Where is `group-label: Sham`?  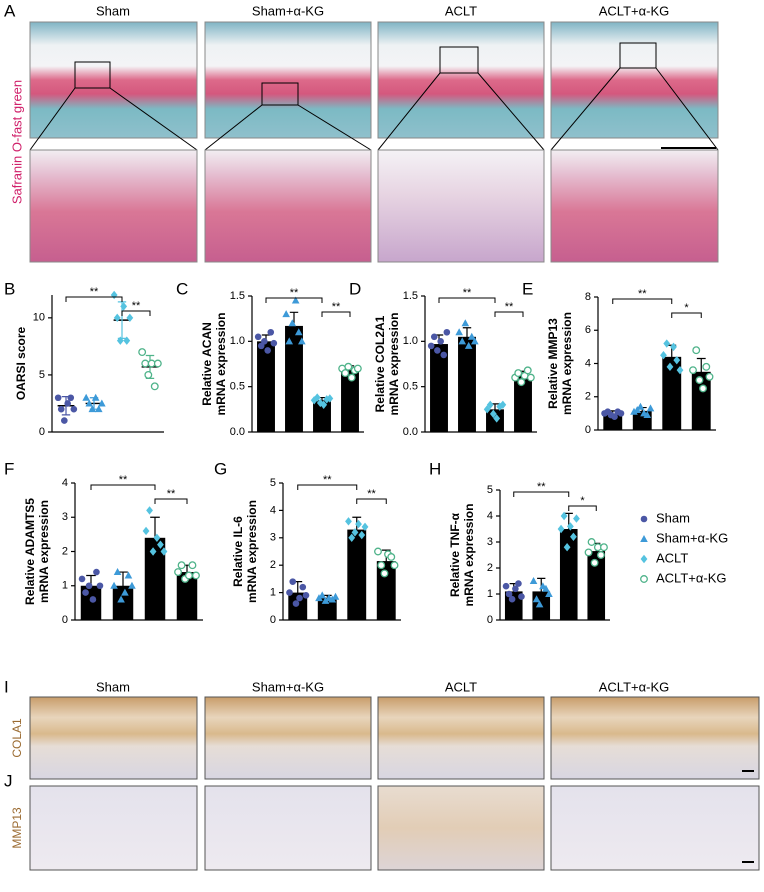 group-label: Sham is located at coordinates (113, 686).